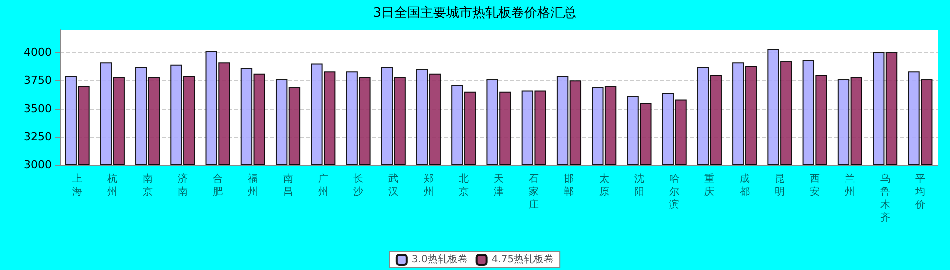 The width and height of the screenshot is (950, 270). Describe the element at coordinates (675, 192) in the screenshot. I see `x-tick-label: 哈尔滨` at that location.